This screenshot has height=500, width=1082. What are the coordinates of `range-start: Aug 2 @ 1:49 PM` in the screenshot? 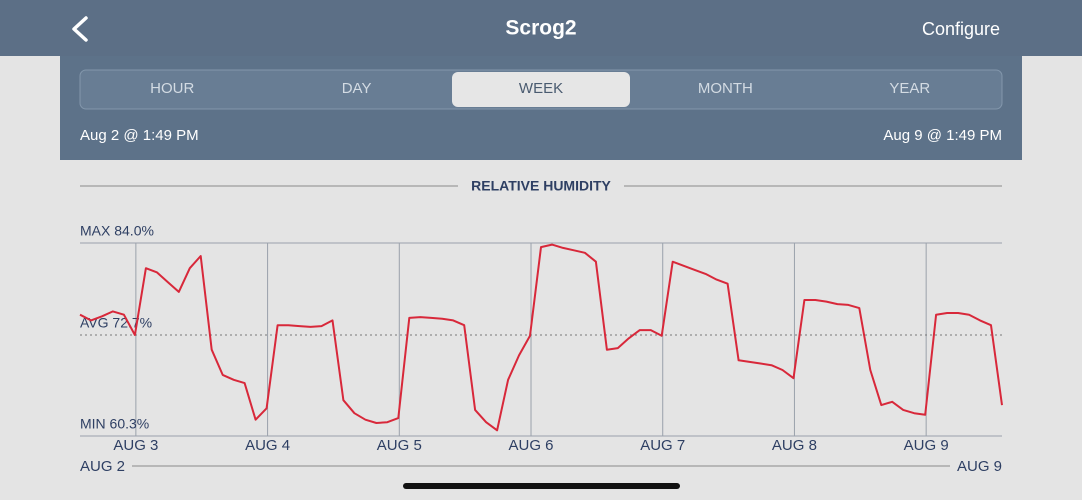 It's located at (139, 135).